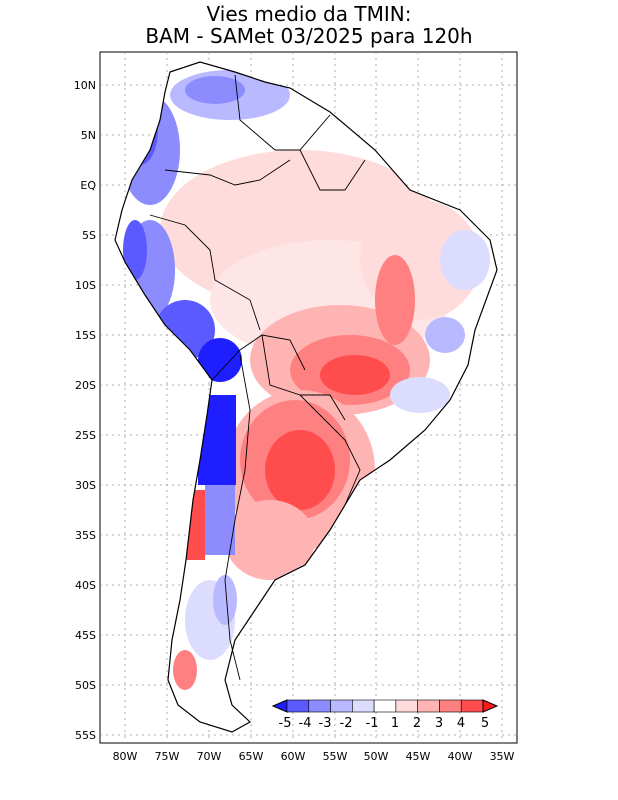 The width and height of the screenshot is (618, 800). What do you see at coordinates (85, 335) in the screenshot?
I see `lat-label: 15S` at bounding box center [85, 335].